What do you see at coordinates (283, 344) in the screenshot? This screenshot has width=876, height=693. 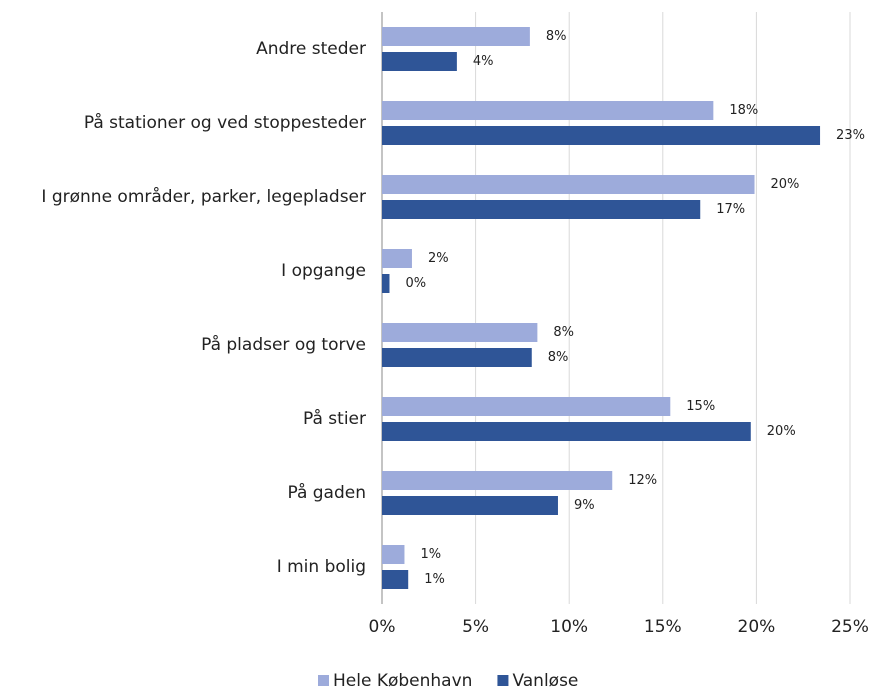 I see `y-tick-label: På pladser og torve` at bounding box center [283, 344].